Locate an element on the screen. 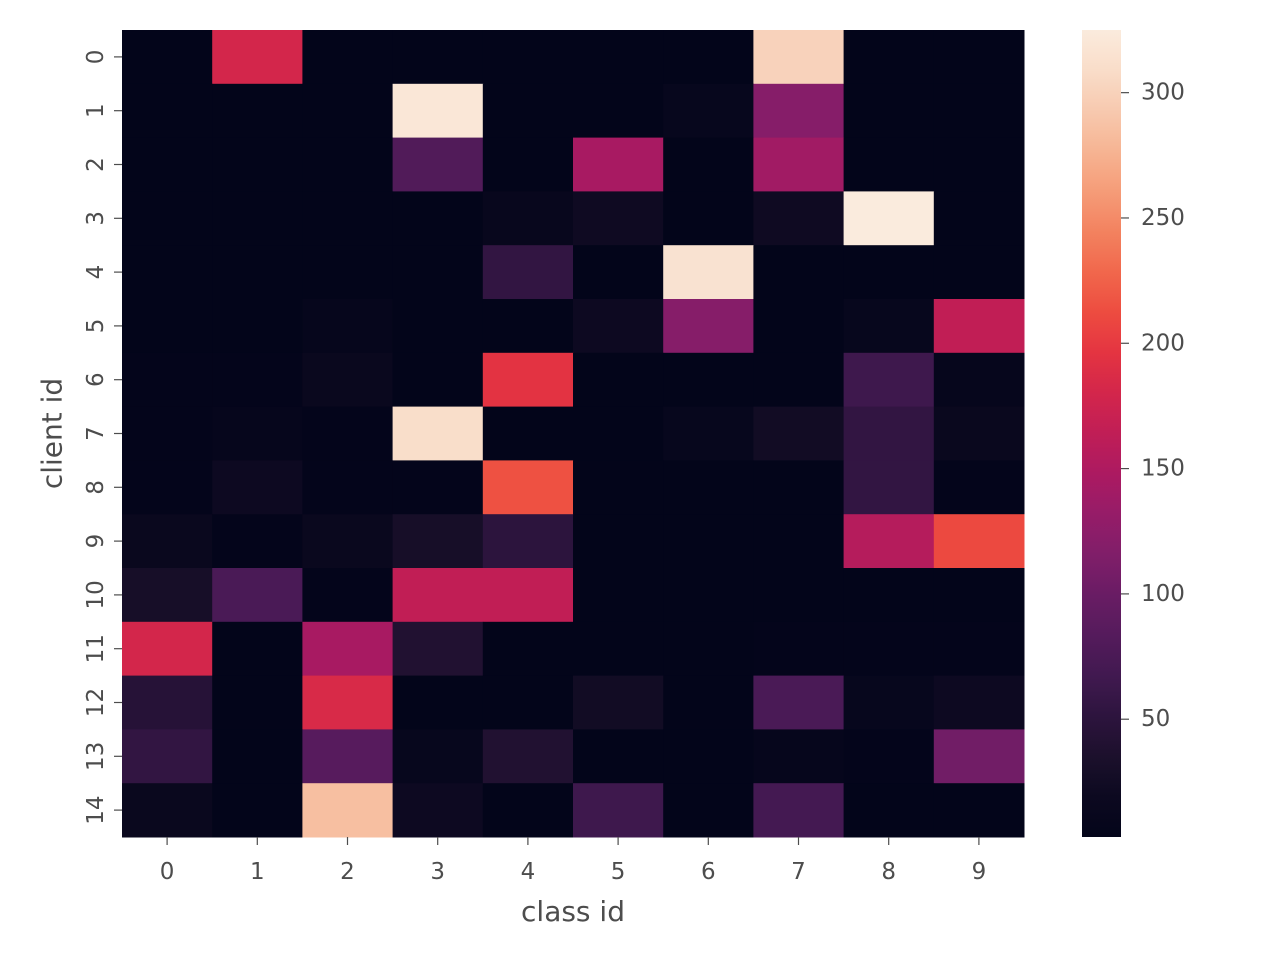  heatmap-cell-r1-c6 is located at coordinates (708, 111).